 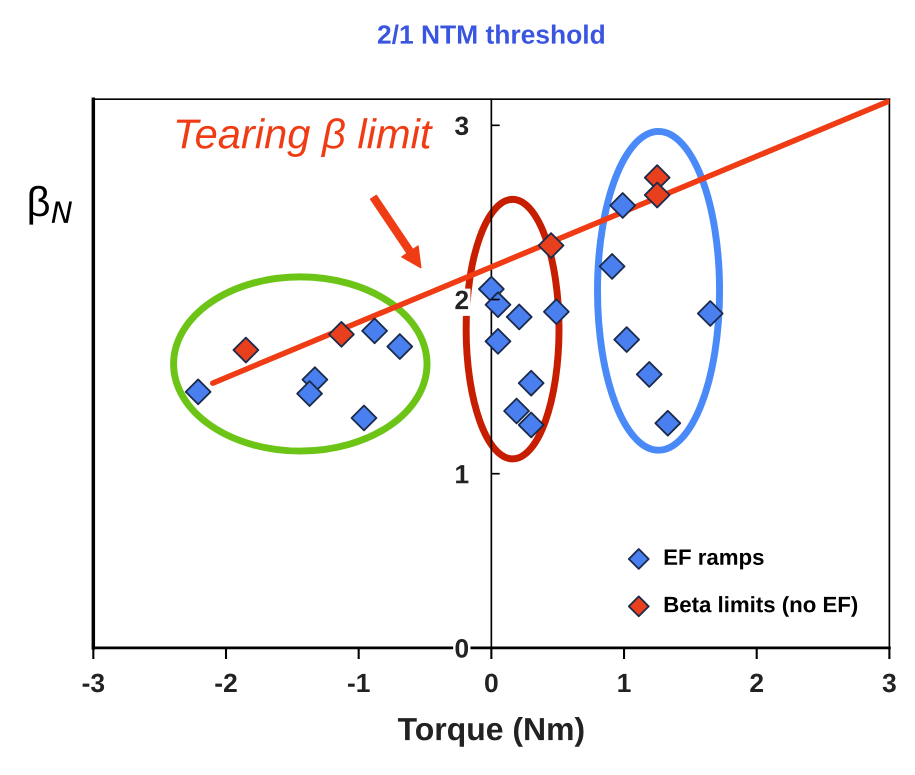 What do you see at coordinates (491, 34) in the screenshot?
I see `chart-title: 2/1 NTM threshold` at bounding box center [491, 34].